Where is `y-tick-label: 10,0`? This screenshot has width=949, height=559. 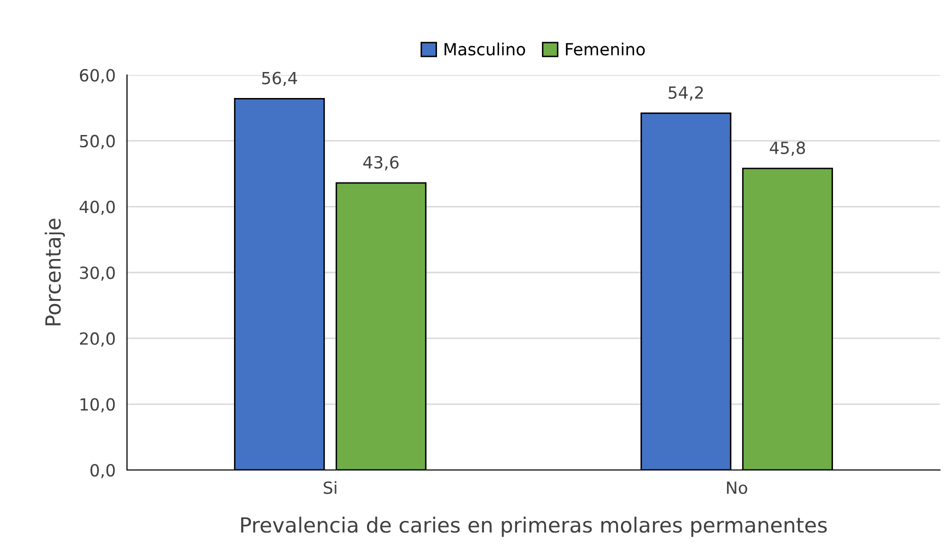 y-tick-label: 10,0 is located at coordinates (97, 405).